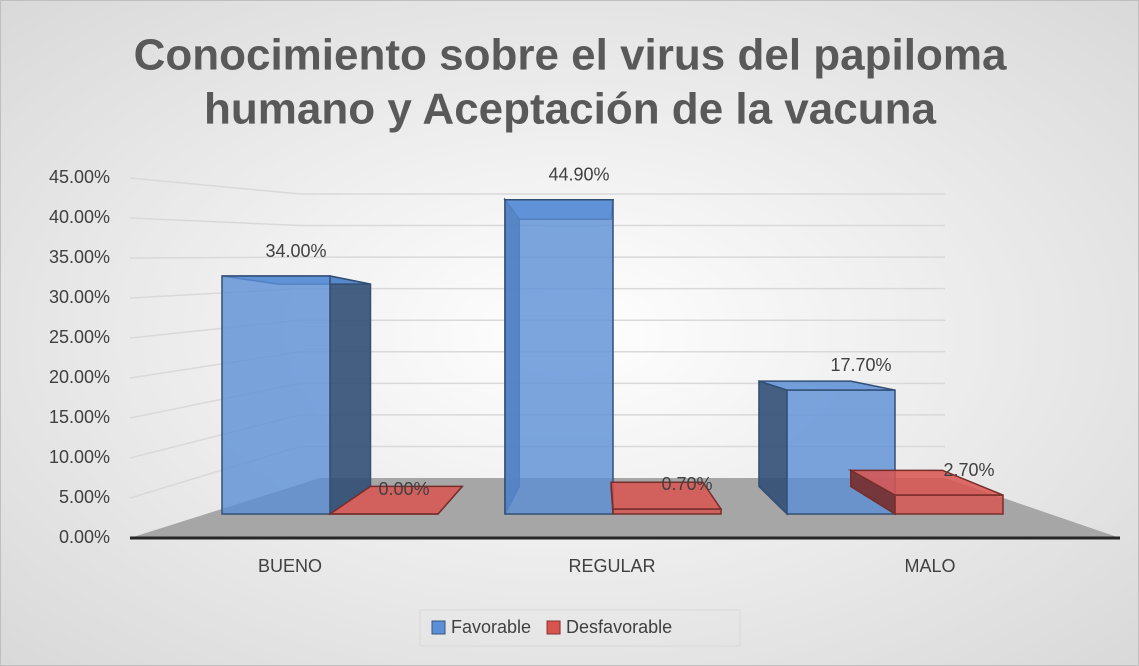 This screenshot has width=1139, height=666. I want to click on y-tick-label: 30.00%, so click(79, 297).